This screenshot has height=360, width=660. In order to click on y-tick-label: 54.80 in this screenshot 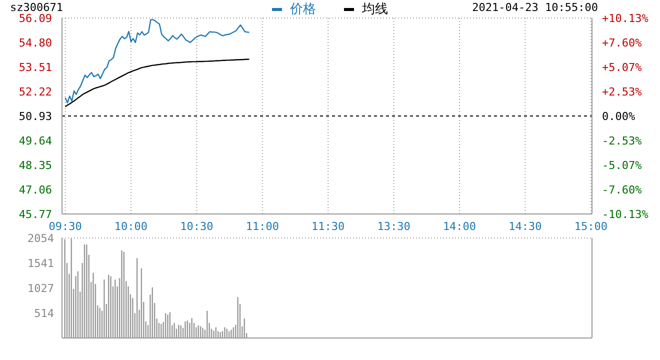, I will do `click(35, 43)`.